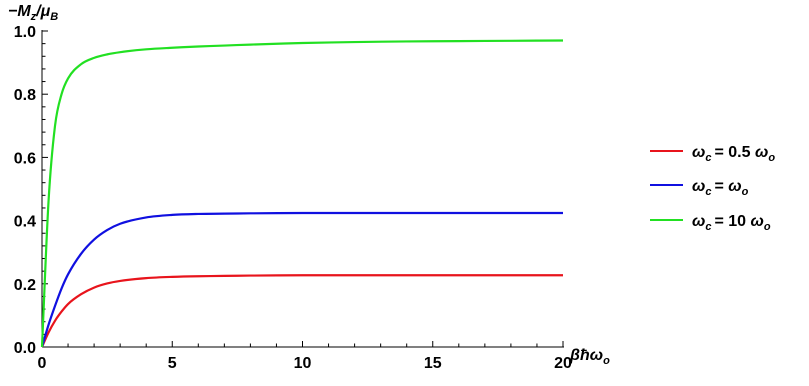 This screenshot has height=386, width=809. Describe the element at coordinates (25, 95) in the screenshot. I see `y-tick-label: 0.8` at that location.